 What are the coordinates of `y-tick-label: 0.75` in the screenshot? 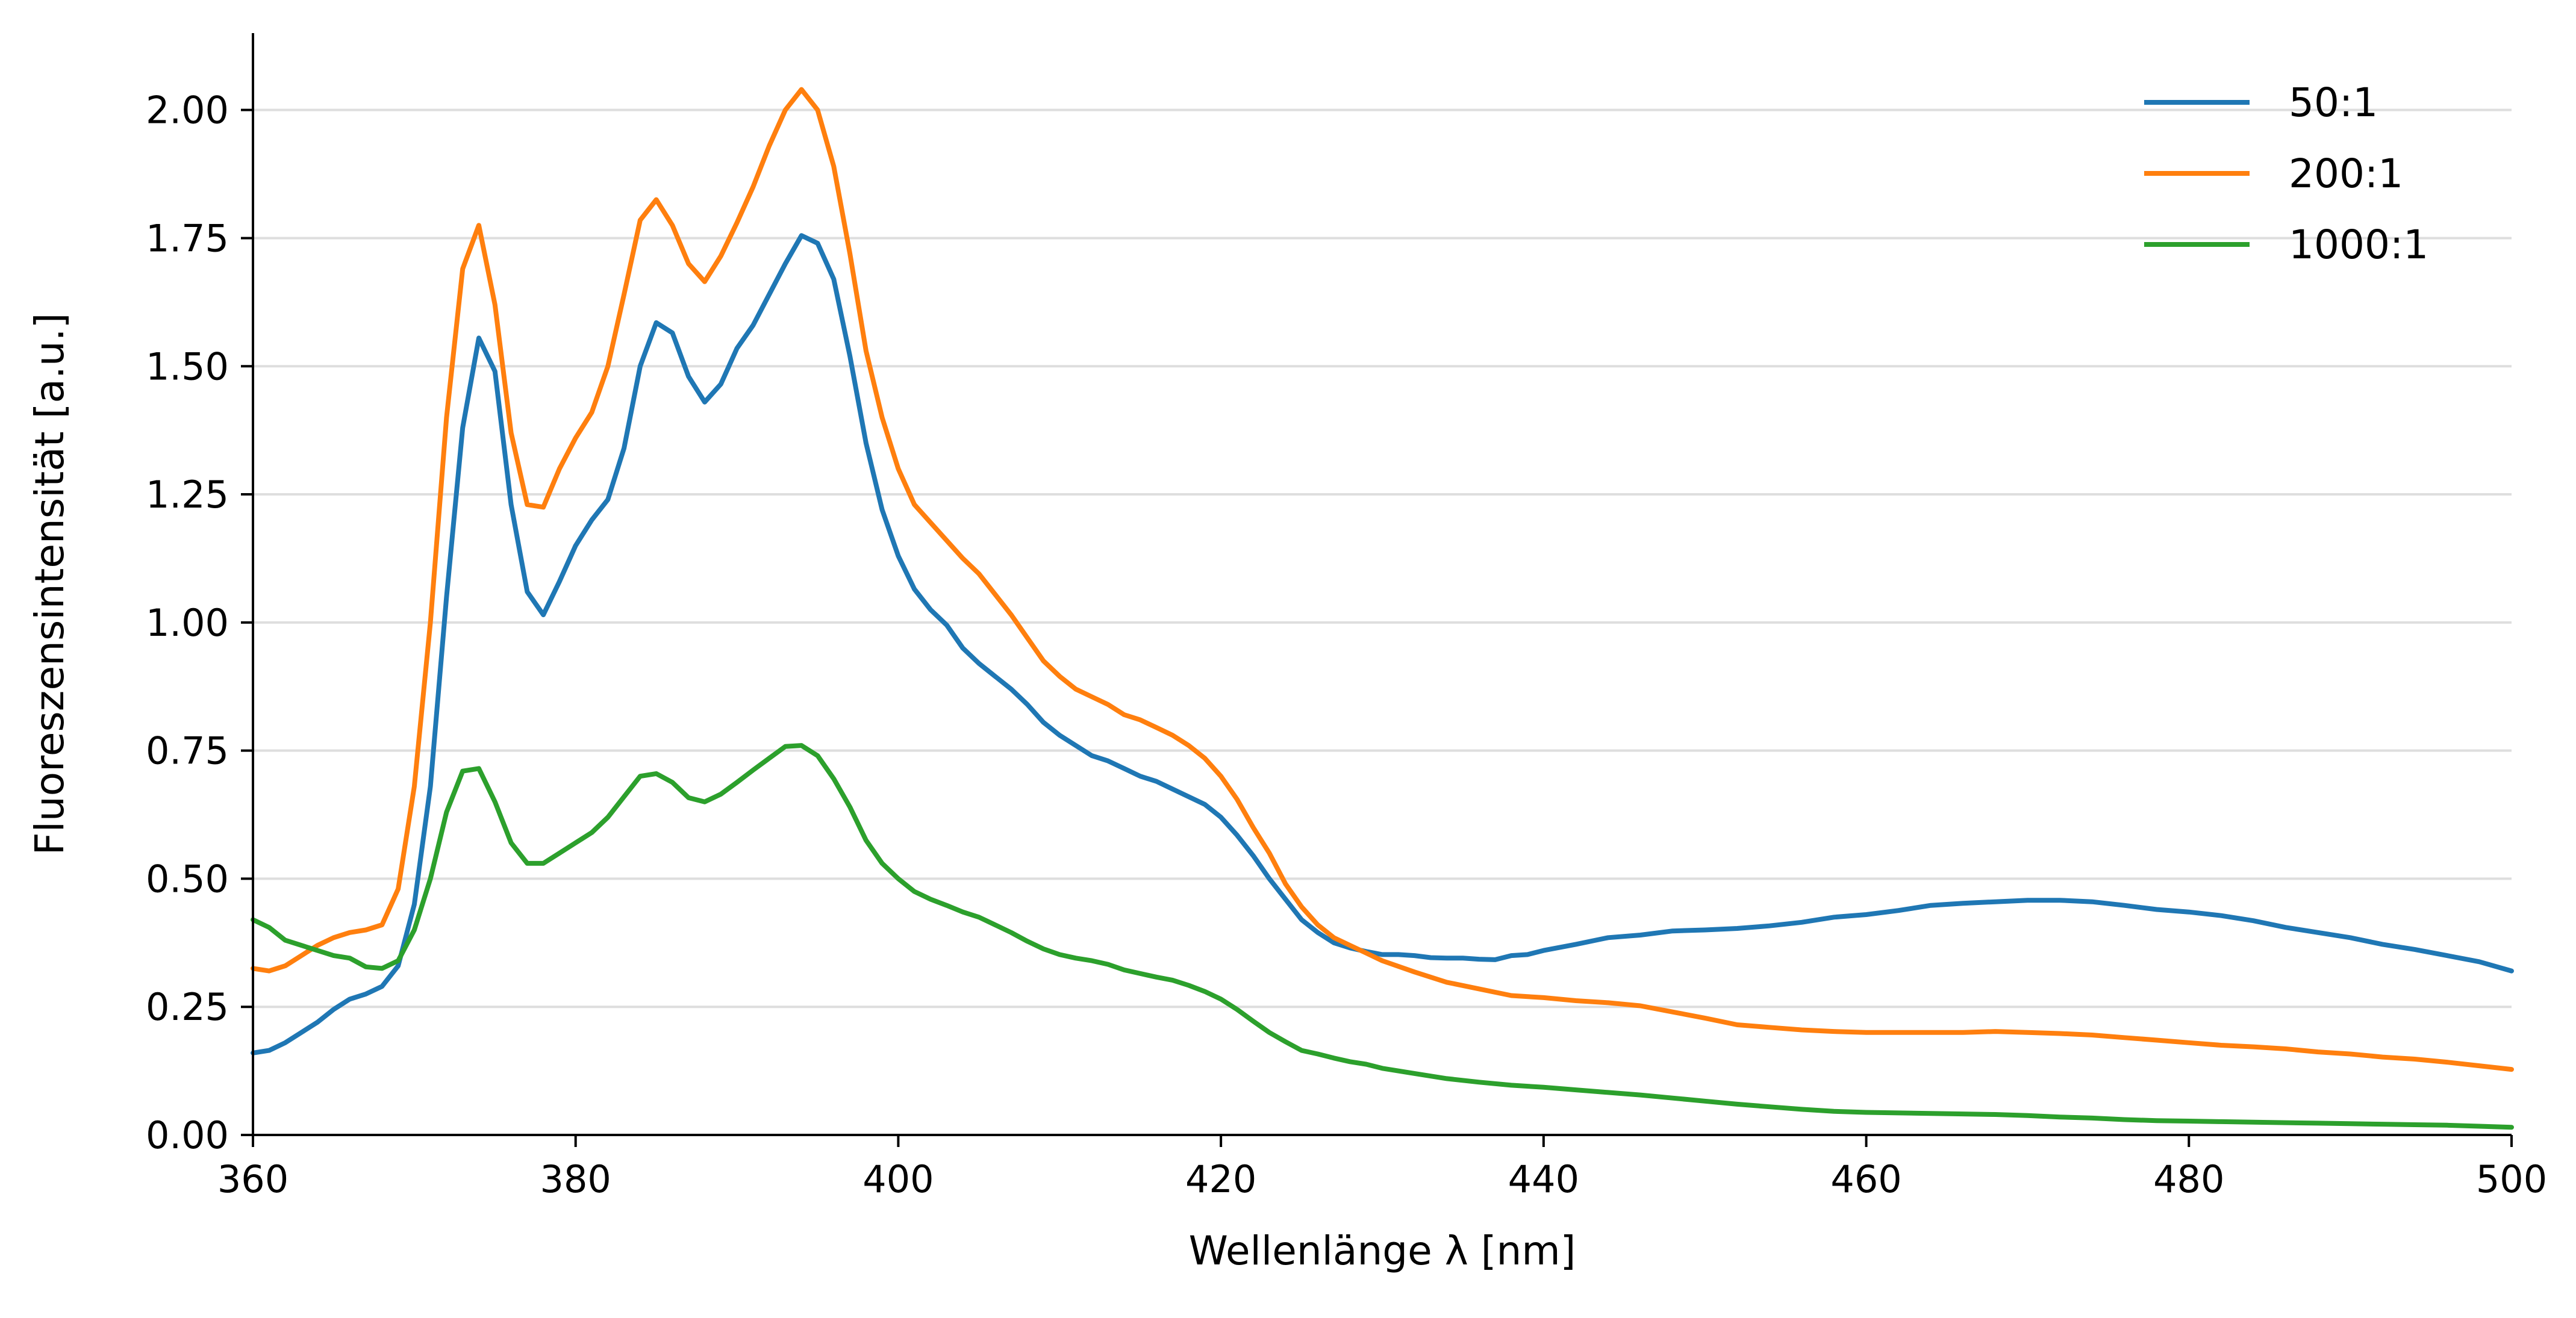 It's located at (187, 751).